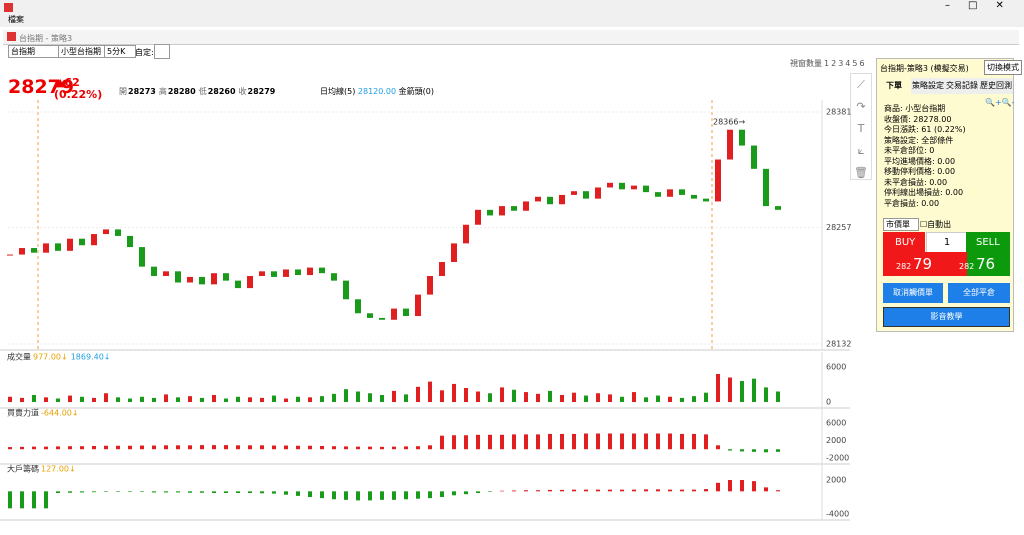 The width and height of the screenshot is (1024, 535). Describe the element at coordinates (861, 126) in the screenshot. I see `draw-tools: ⟋ ↷ T ⟀ 🗑` at that location.